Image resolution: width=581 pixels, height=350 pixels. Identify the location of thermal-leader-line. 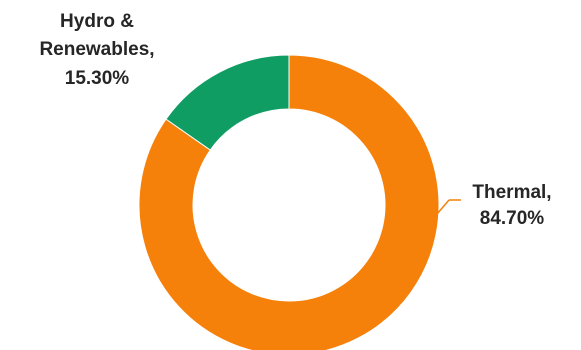
(443, 207).